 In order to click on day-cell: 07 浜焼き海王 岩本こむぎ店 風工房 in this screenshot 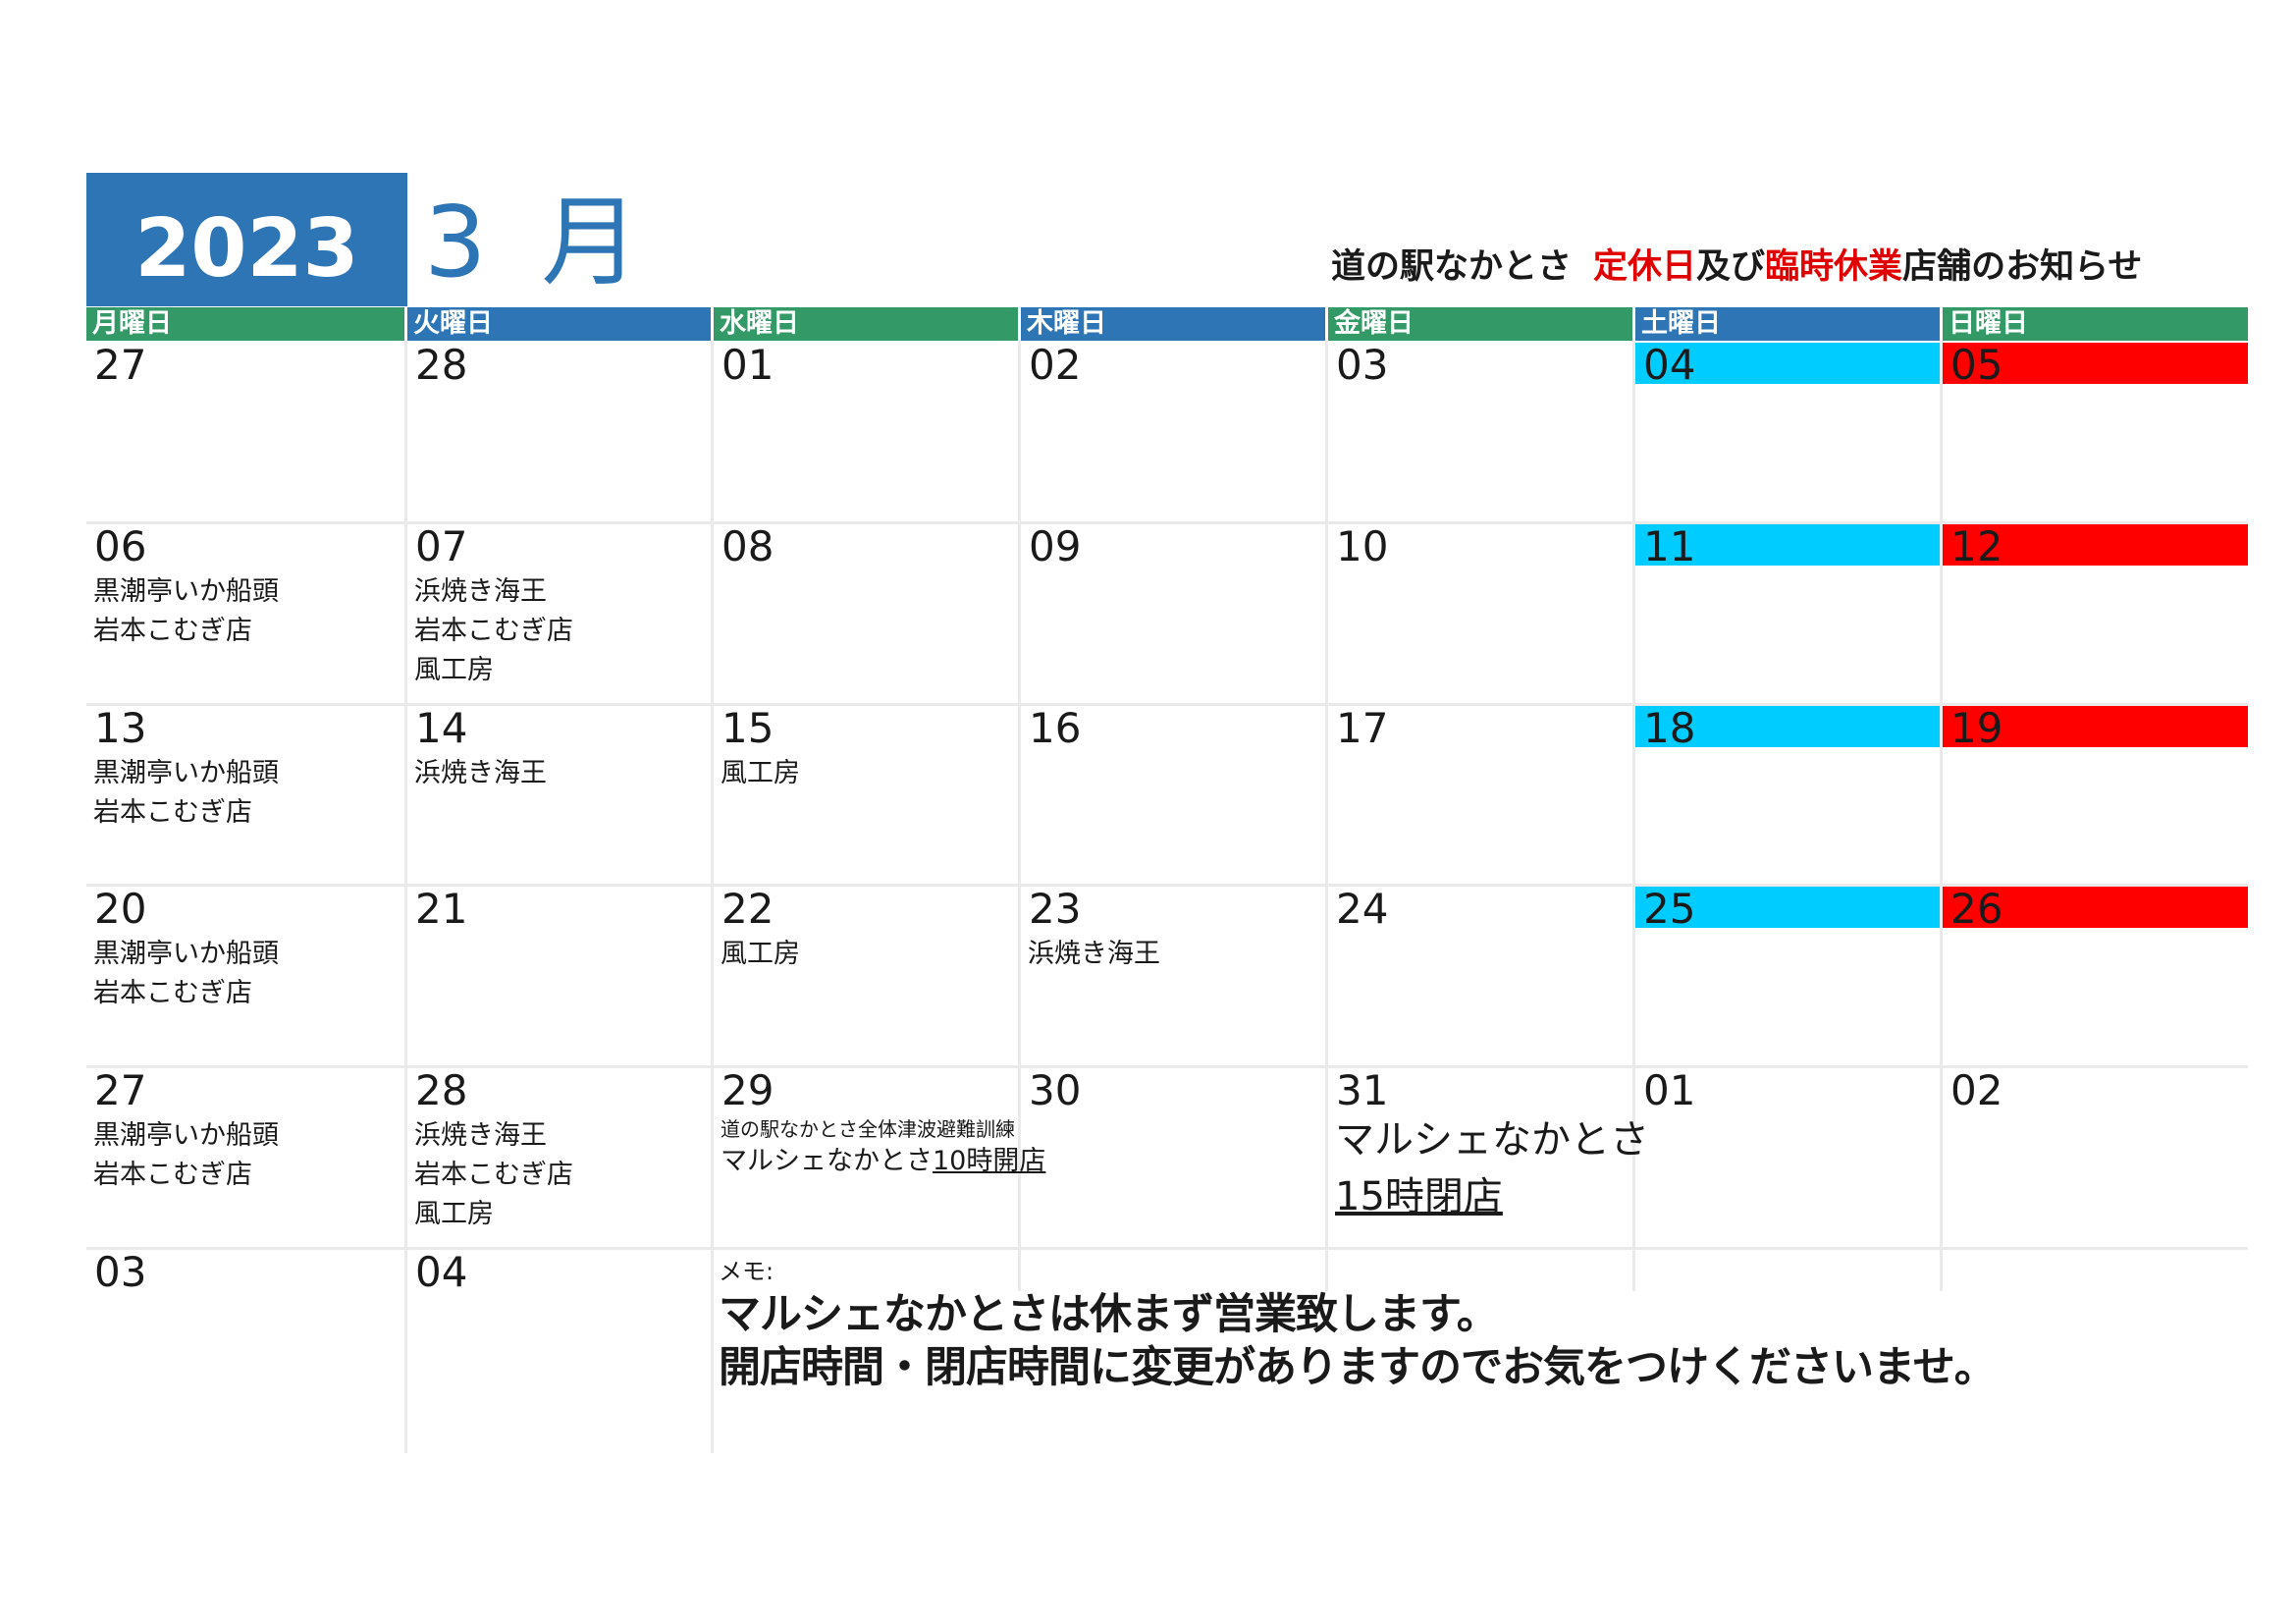, I will do `click(559, 613)`.